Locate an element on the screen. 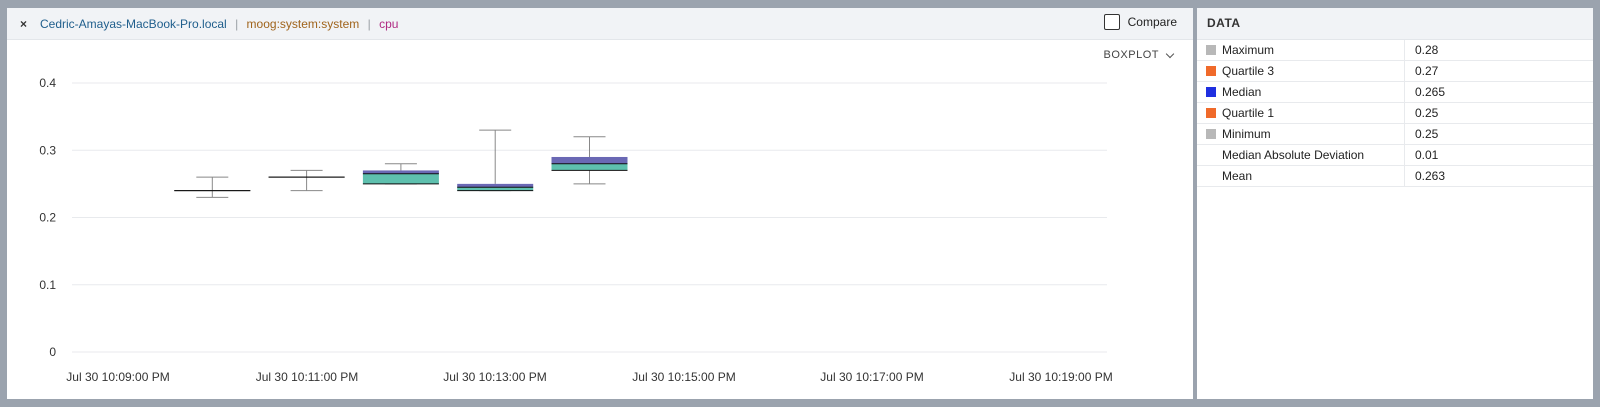  data-row-value: 0.27 is located at coordinates (1498, 71).